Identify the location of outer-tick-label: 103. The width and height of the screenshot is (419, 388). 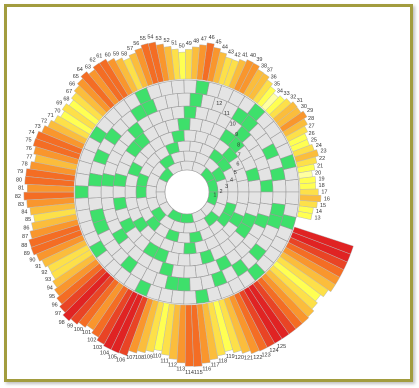
(97, 348).